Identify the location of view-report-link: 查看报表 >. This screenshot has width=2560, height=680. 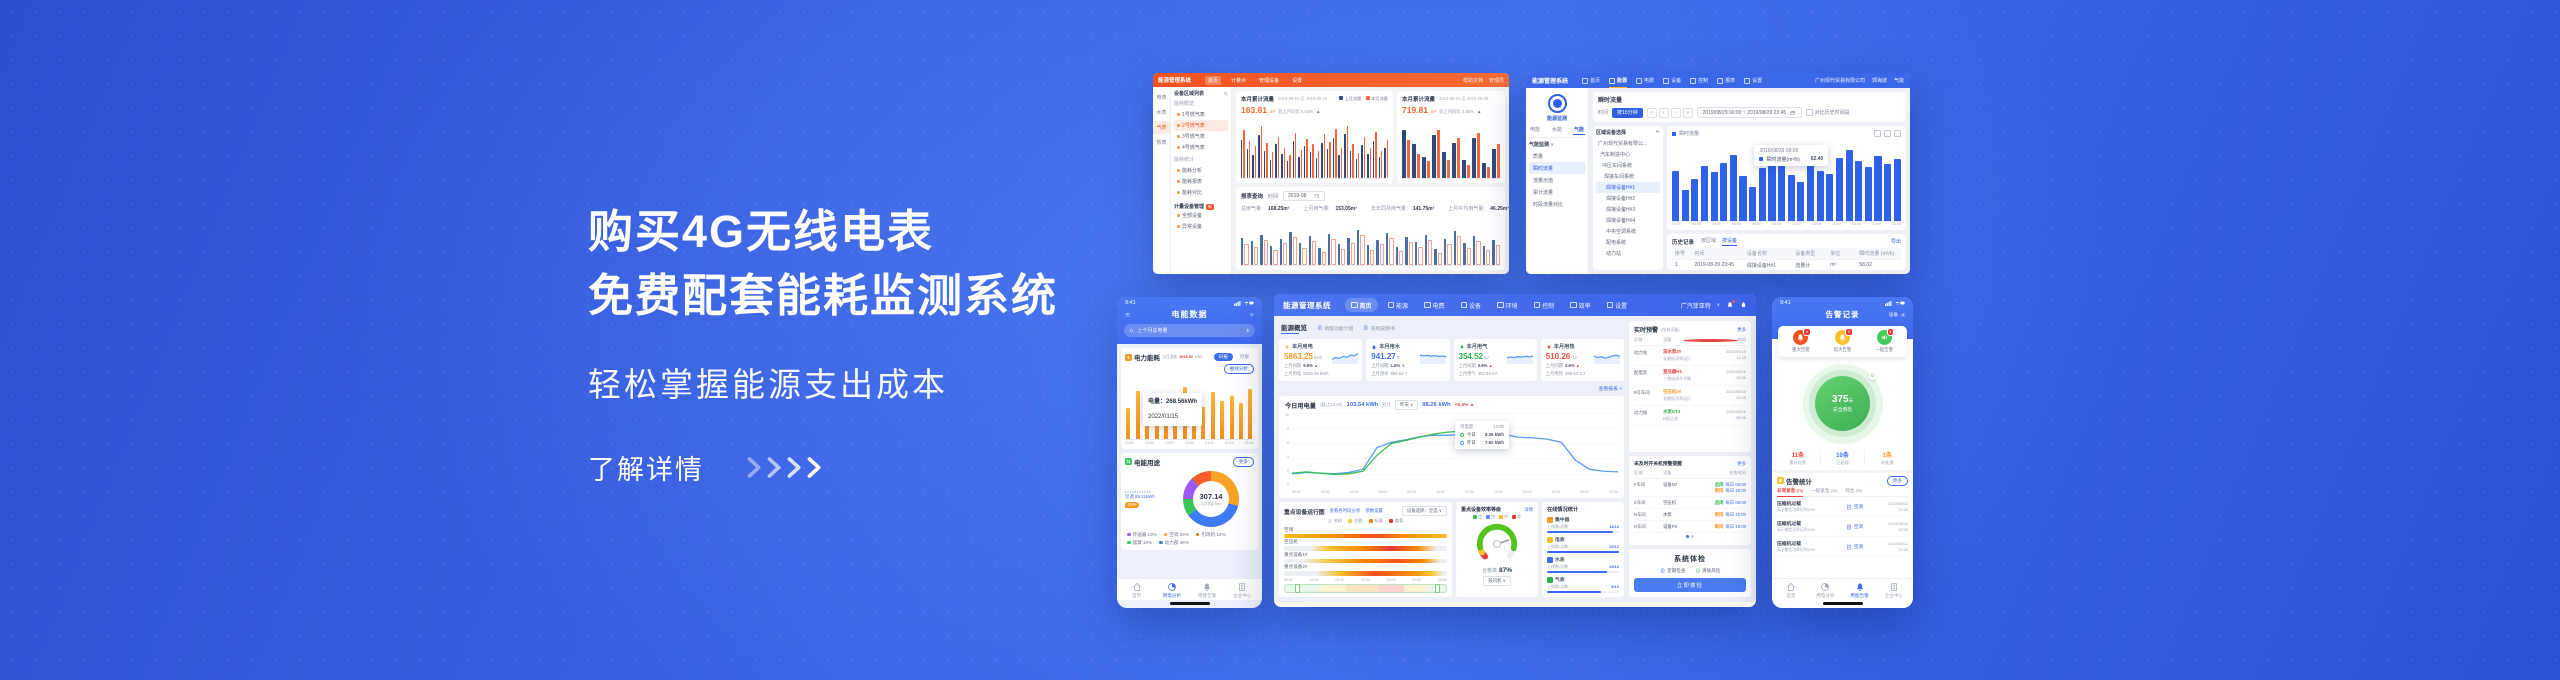
(1610, 389).